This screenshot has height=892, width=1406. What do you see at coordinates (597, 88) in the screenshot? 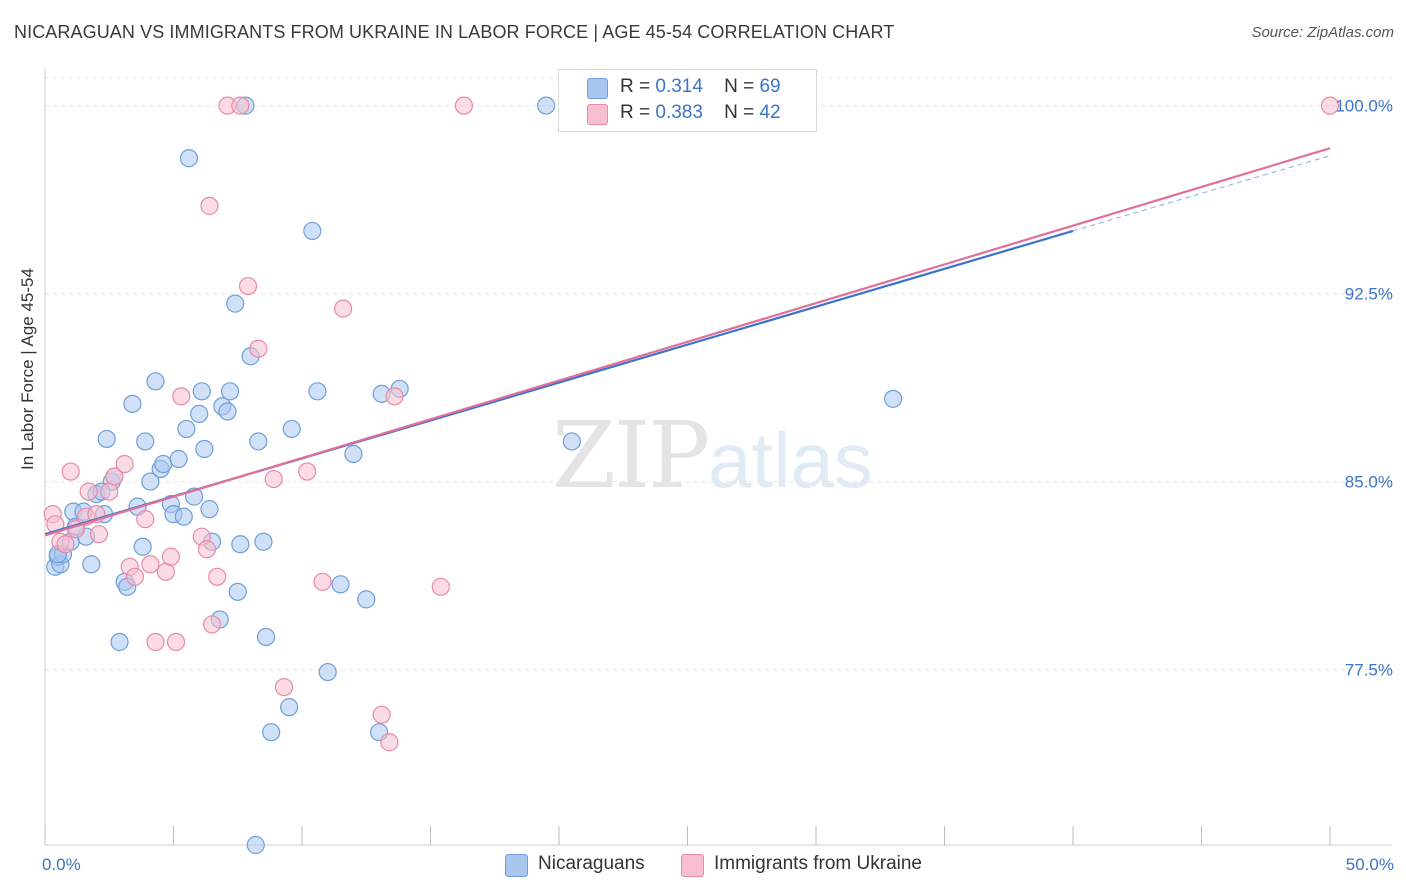
I see `legend-swatch-nicaraguans` at bounding box center [597, 88].